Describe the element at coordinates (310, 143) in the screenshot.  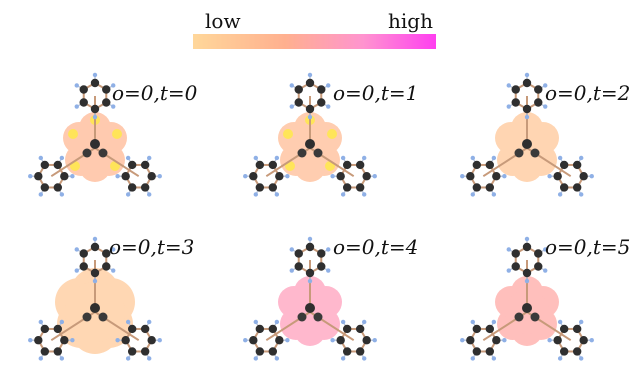
I see `highlight-spots` at that location.